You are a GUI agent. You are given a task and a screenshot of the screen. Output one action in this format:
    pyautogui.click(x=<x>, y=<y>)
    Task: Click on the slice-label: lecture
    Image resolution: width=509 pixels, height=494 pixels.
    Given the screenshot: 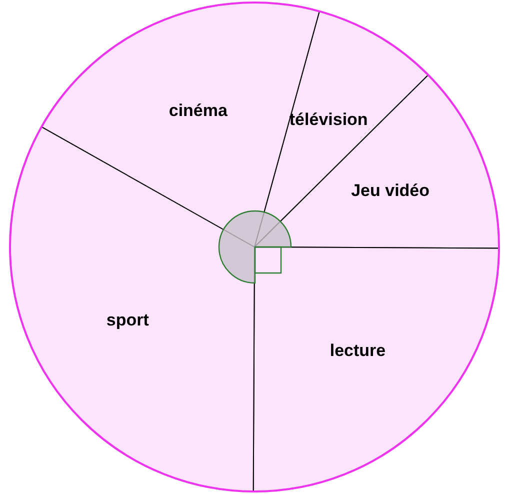 What is the action you would take?
    pyautogui.click(x=358, y=350)
    